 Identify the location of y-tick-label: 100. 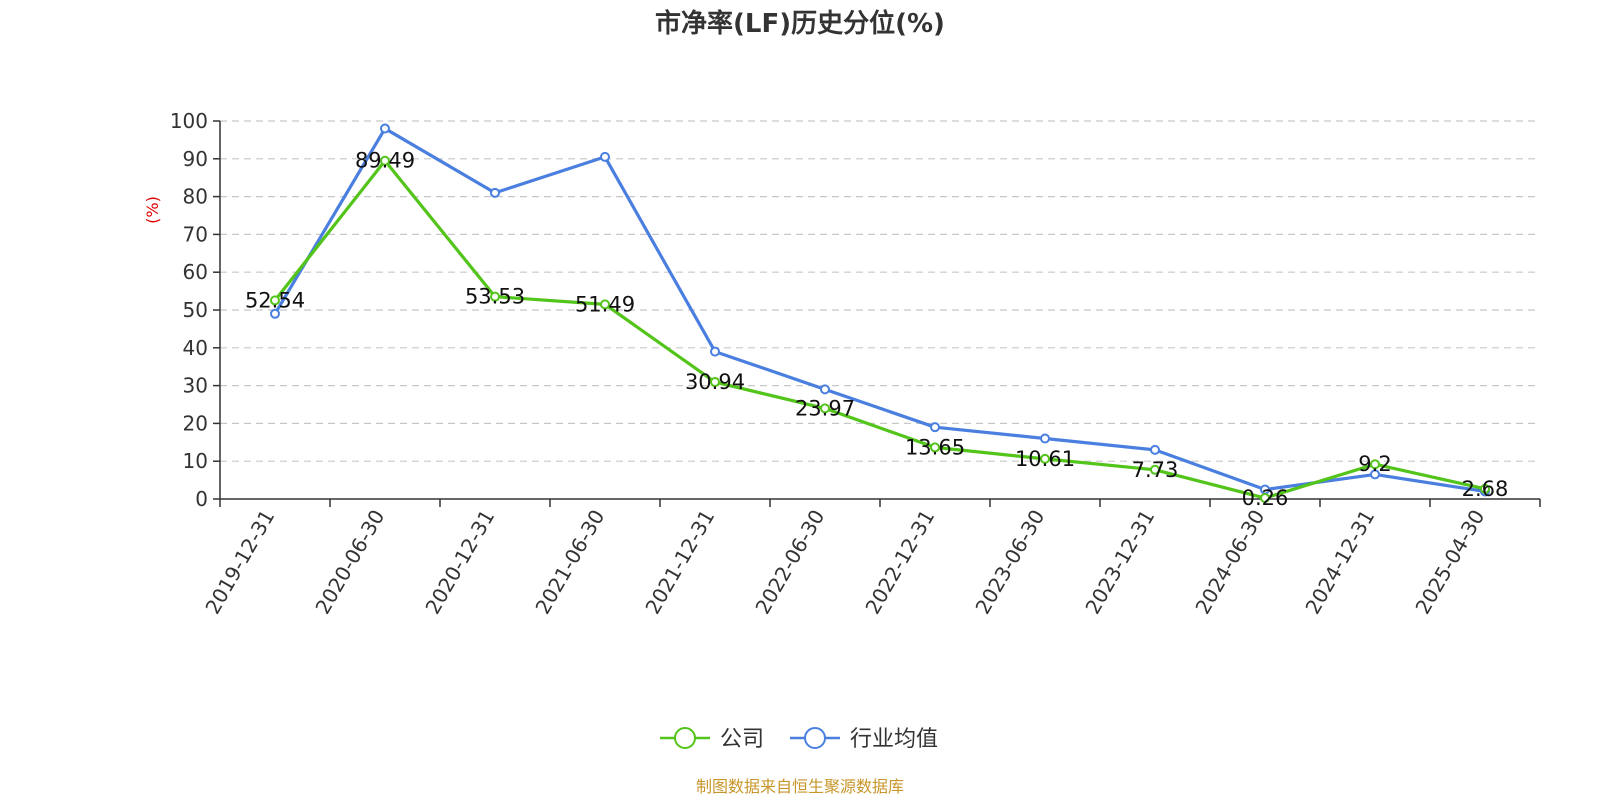
(189, 121).